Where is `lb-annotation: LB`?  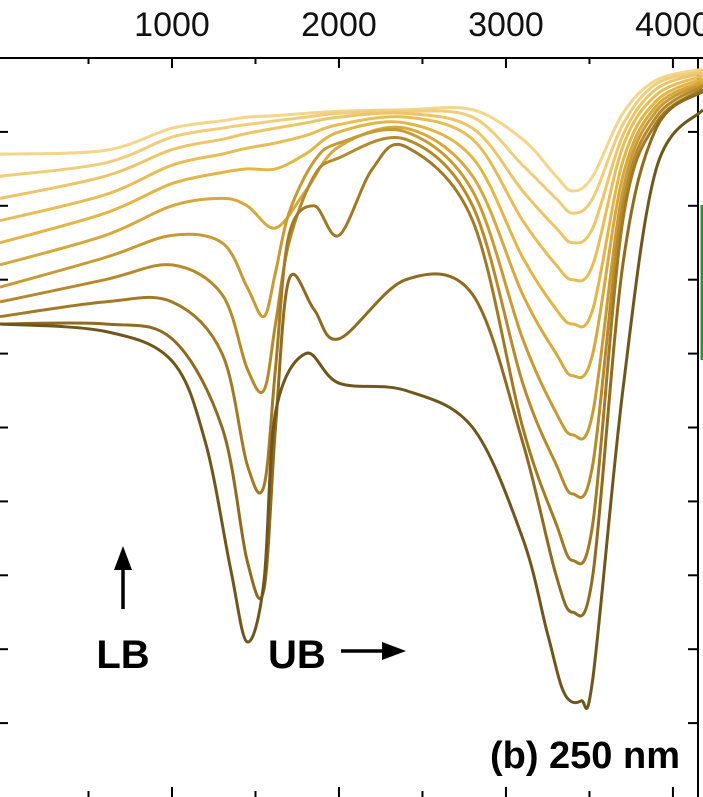
lb-annotation: LB is located at coordinates (123, 611).